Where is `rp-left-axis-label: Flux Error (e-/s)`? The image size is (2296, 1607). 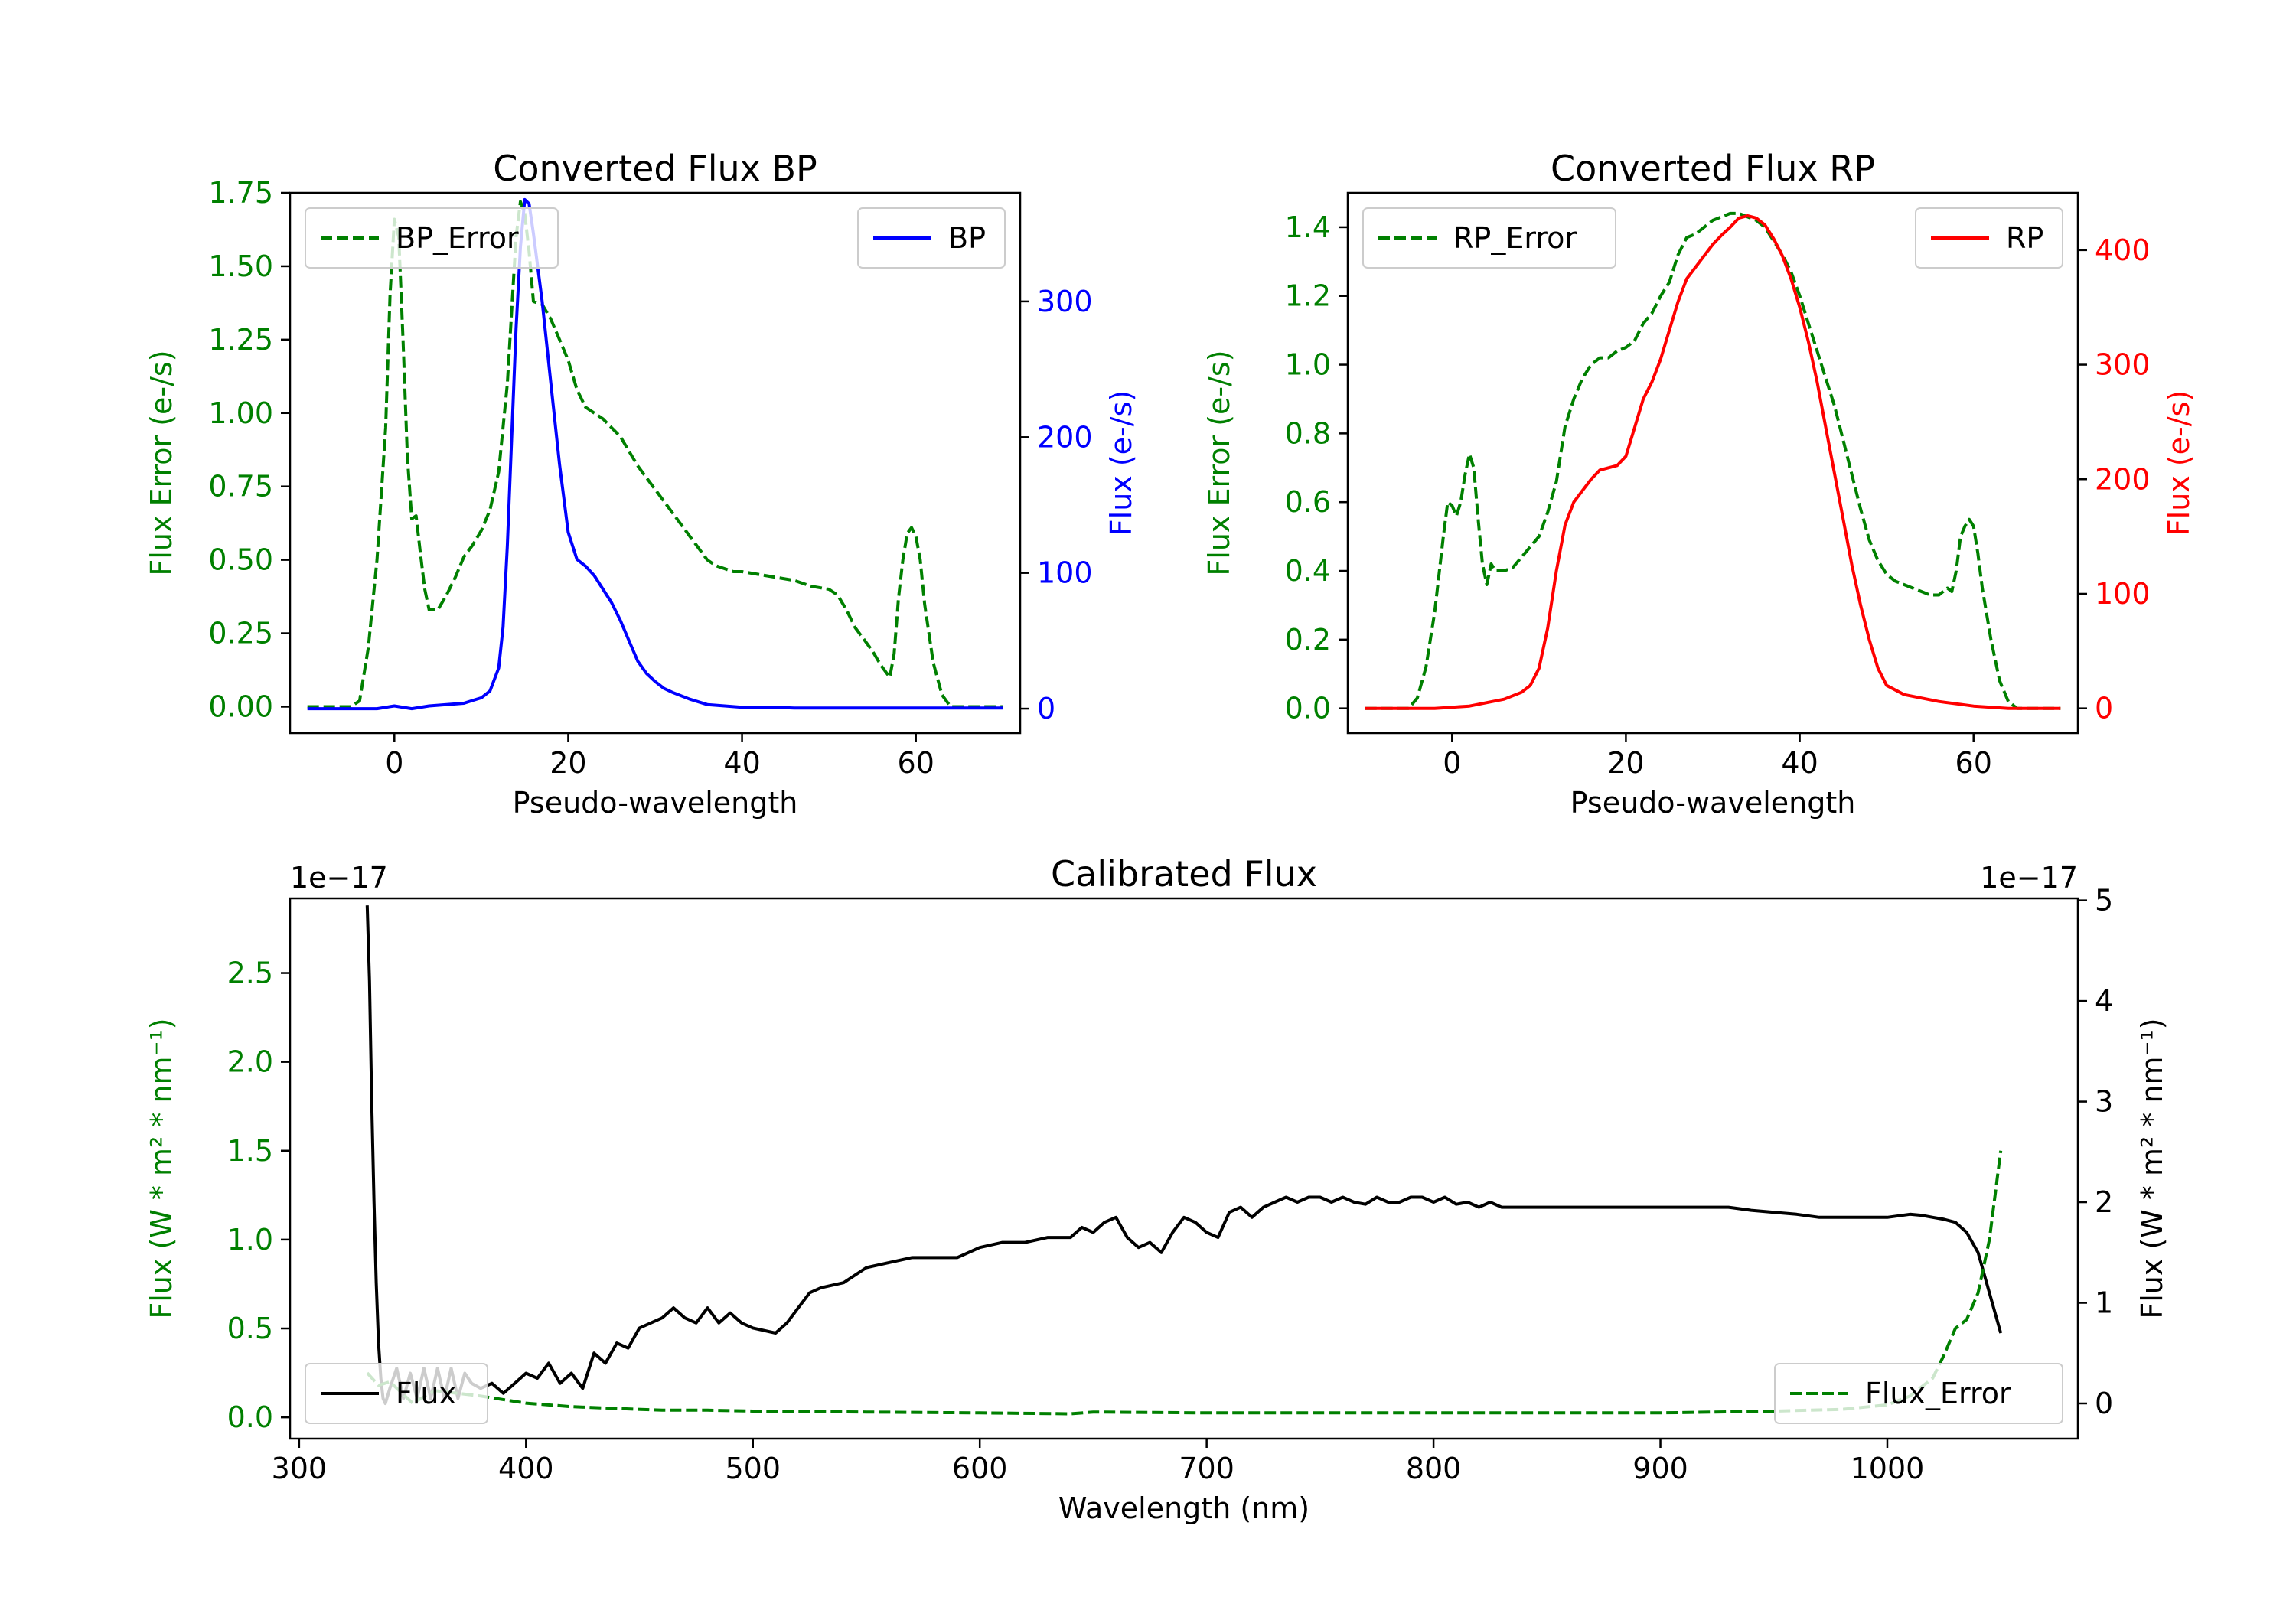
rp-left-axis-label: Flux Error (e-/s) is located at coordinates (1219, 463).